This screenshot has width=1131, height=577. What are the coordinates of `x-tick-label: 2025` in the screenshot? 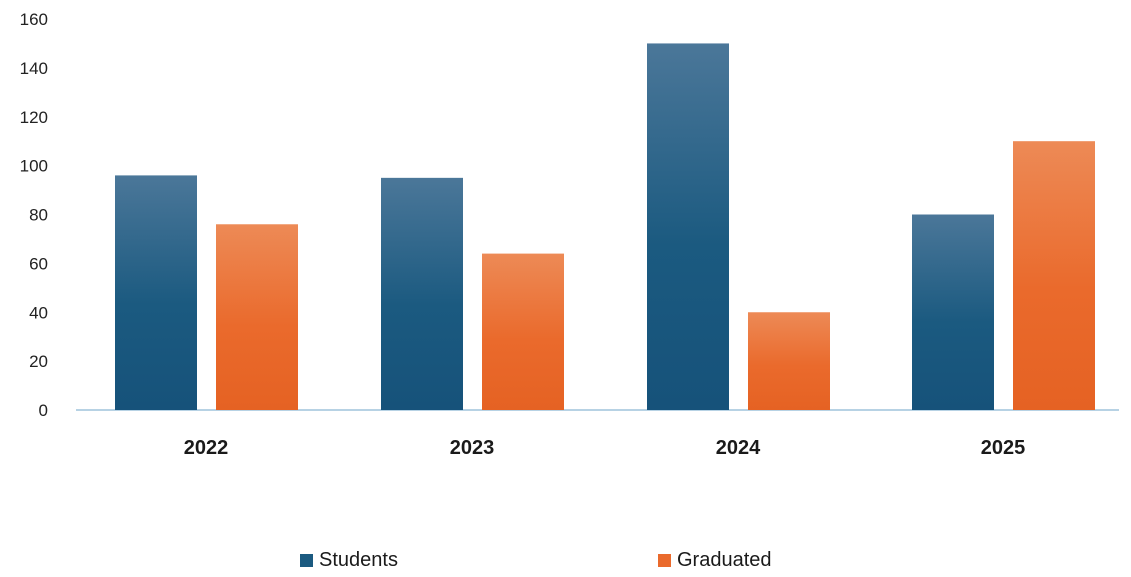 It's located at (1003, 448).